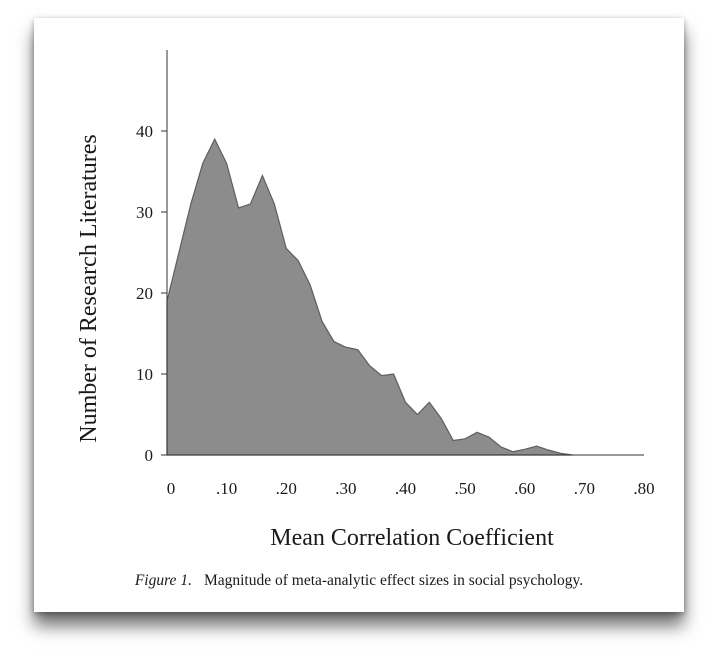  I want to click on y-tick-label: 40, so click(144, 131).